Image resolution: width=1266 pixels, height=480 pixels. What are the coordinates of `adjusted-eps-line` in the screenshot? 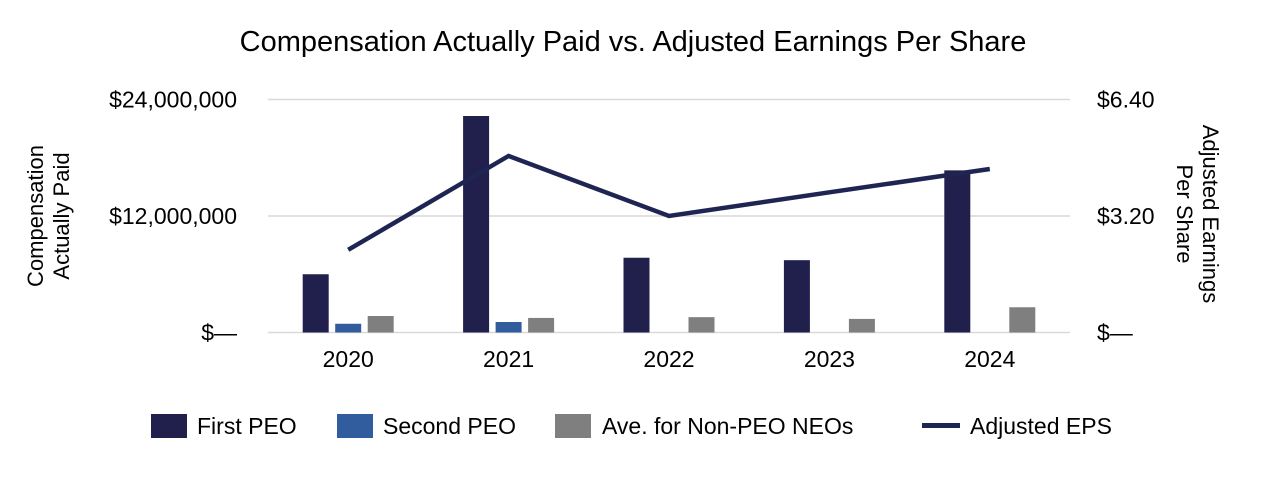 It's located at (669, 202).